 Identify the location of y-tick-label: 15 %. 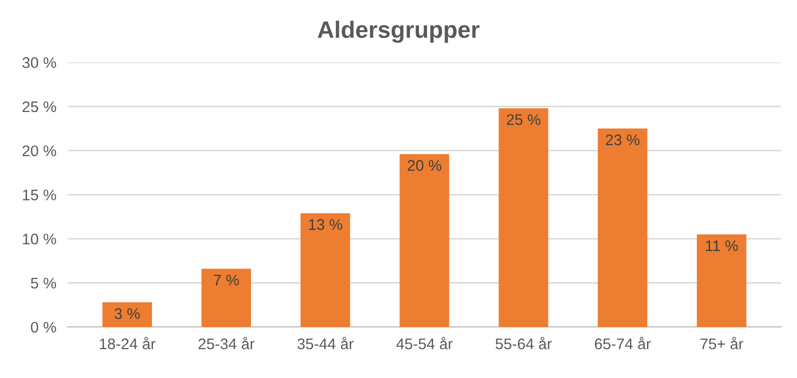
(39, 195).